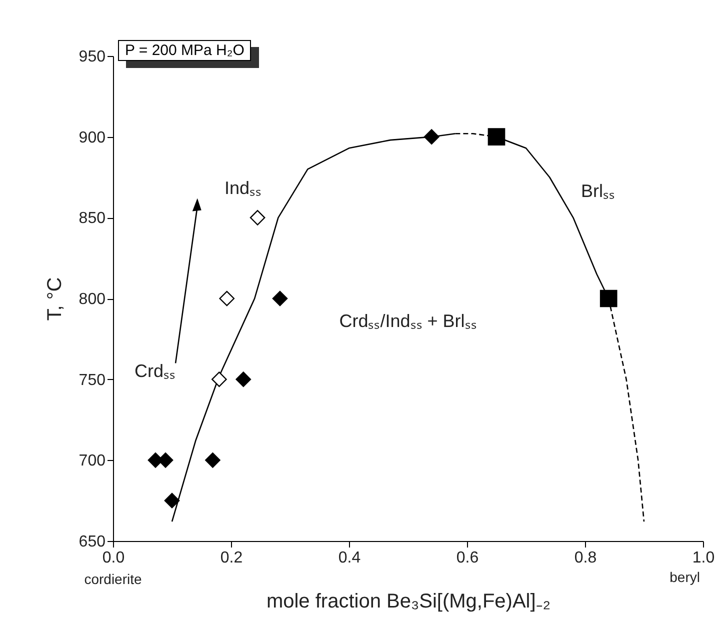 This screenshot has width=717, height=641. Describe the element at coordinates (92, 57) in the screenshot. I see `y-tick-label: 950` at that location.